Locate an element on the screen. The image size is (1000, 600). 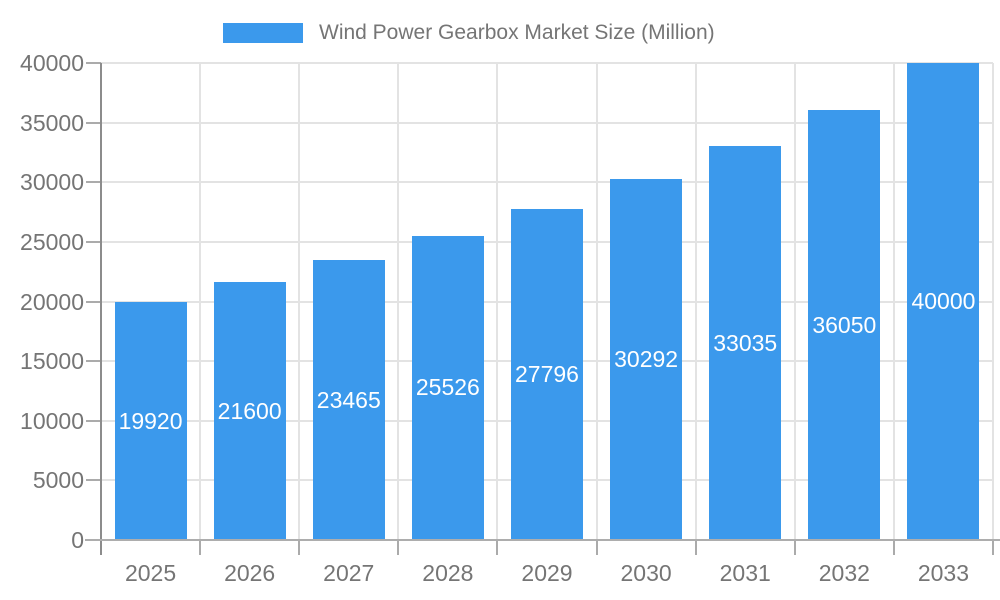
bar: 23465 is located at coordinates (348, 400).